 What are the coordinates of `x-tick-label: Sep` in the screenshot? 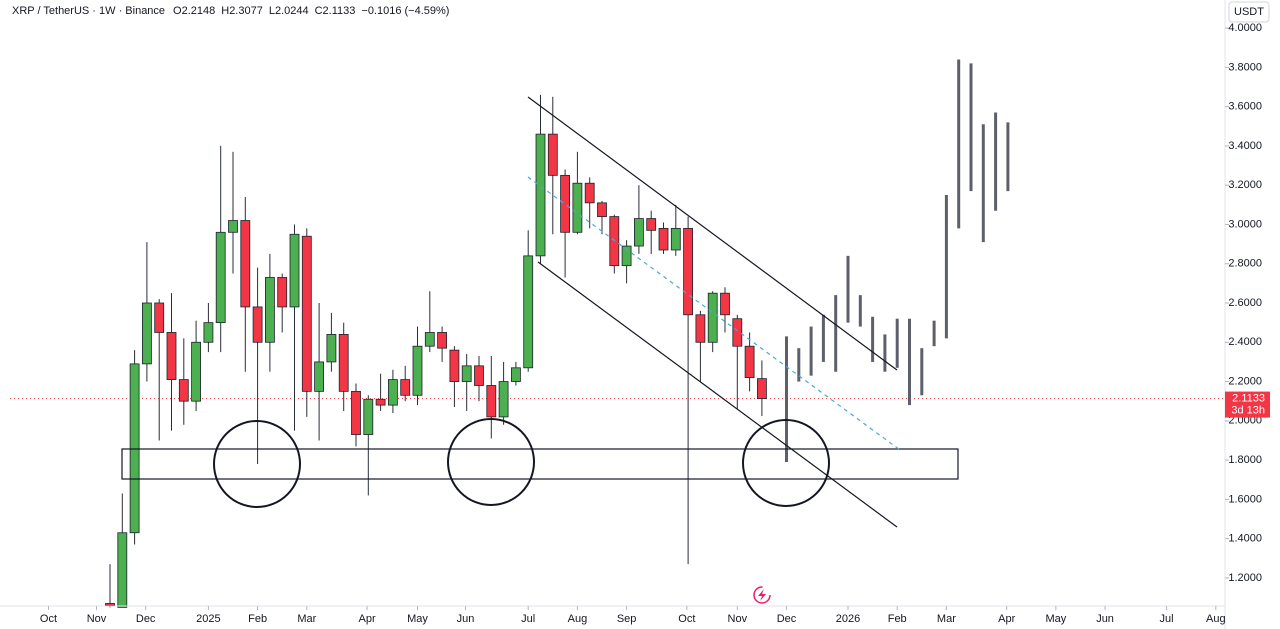 It's located at (627, 619).